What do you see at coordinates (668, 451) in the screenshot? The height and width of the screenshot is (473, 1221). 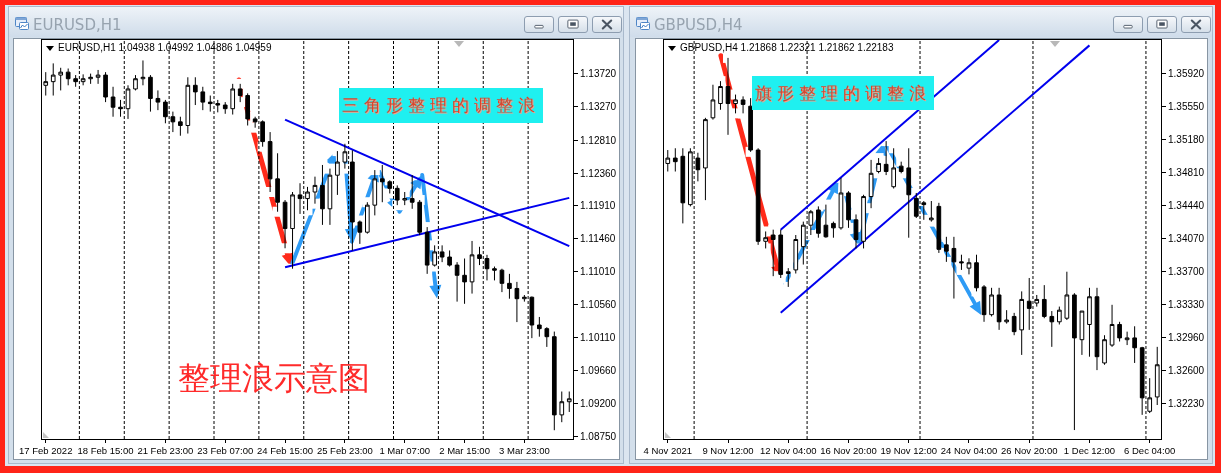 I see `x-tick-label: 4 Nov 2021` at bounding box center [668, 451].